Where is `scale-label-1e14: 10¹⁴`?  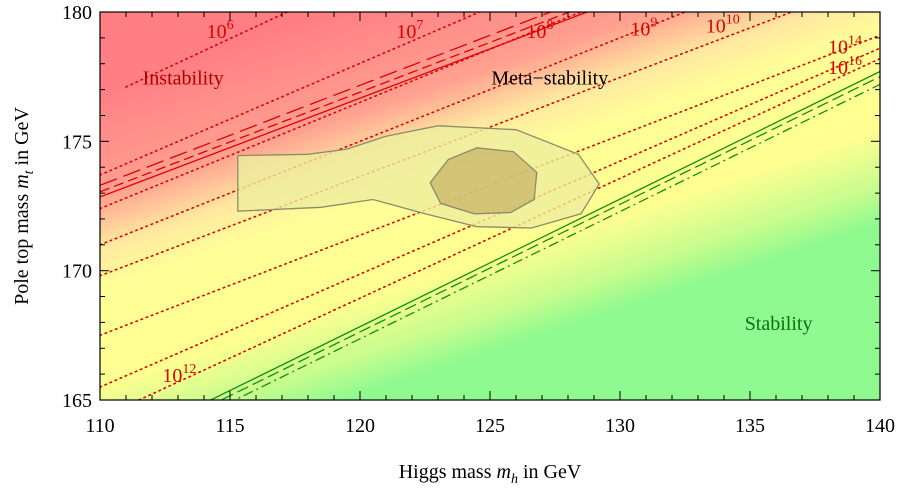 scale-label-1e14: 10¹⁴ is located at coordinates (845, 45).